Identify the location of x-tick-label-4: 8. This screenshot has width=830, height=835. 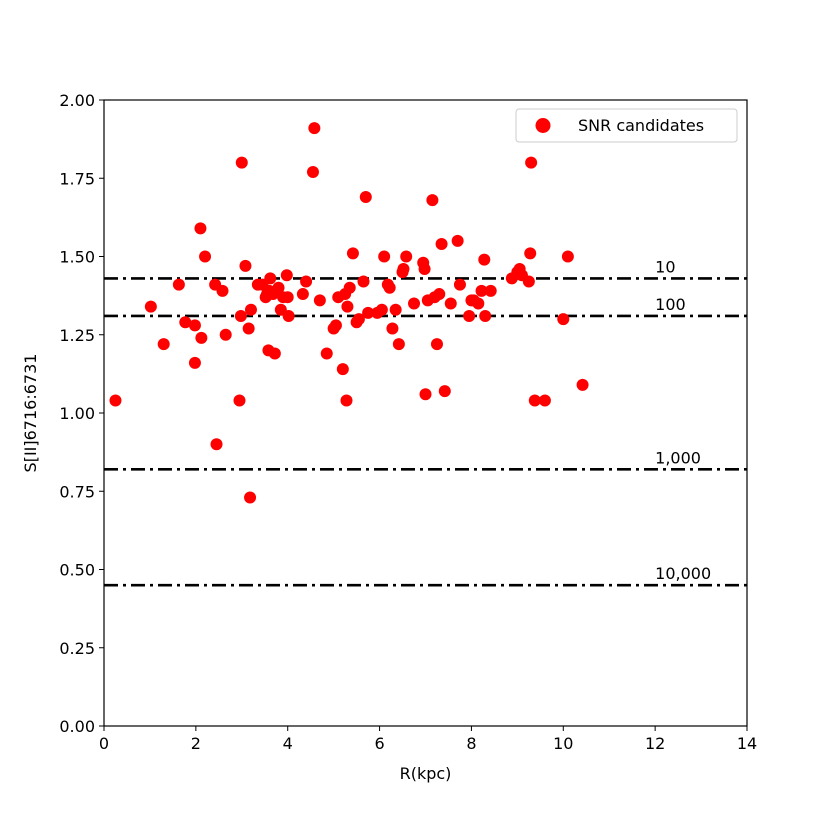
(471, 743).